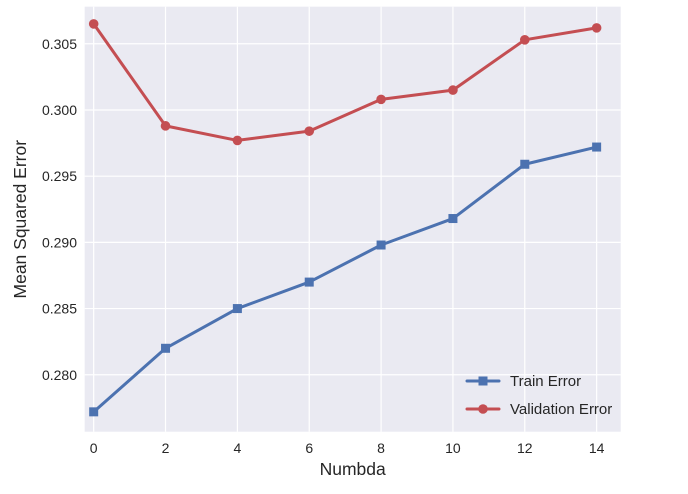 Image resolution: width=688 pixels, height=494 pixels. What do you see at coordinates (59, 375) in the screenshot?
I see `y-tick-label: 0.280` at bounding box center [59, 375].